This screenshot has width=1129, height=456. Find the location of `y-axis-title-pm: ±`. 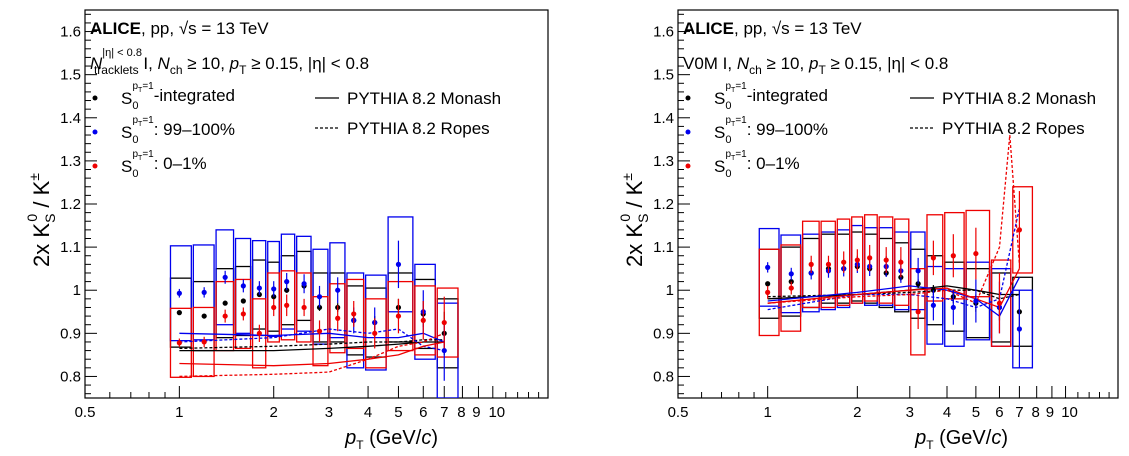

y-axis-title-pm: ± is located at coordinates (627, 177).